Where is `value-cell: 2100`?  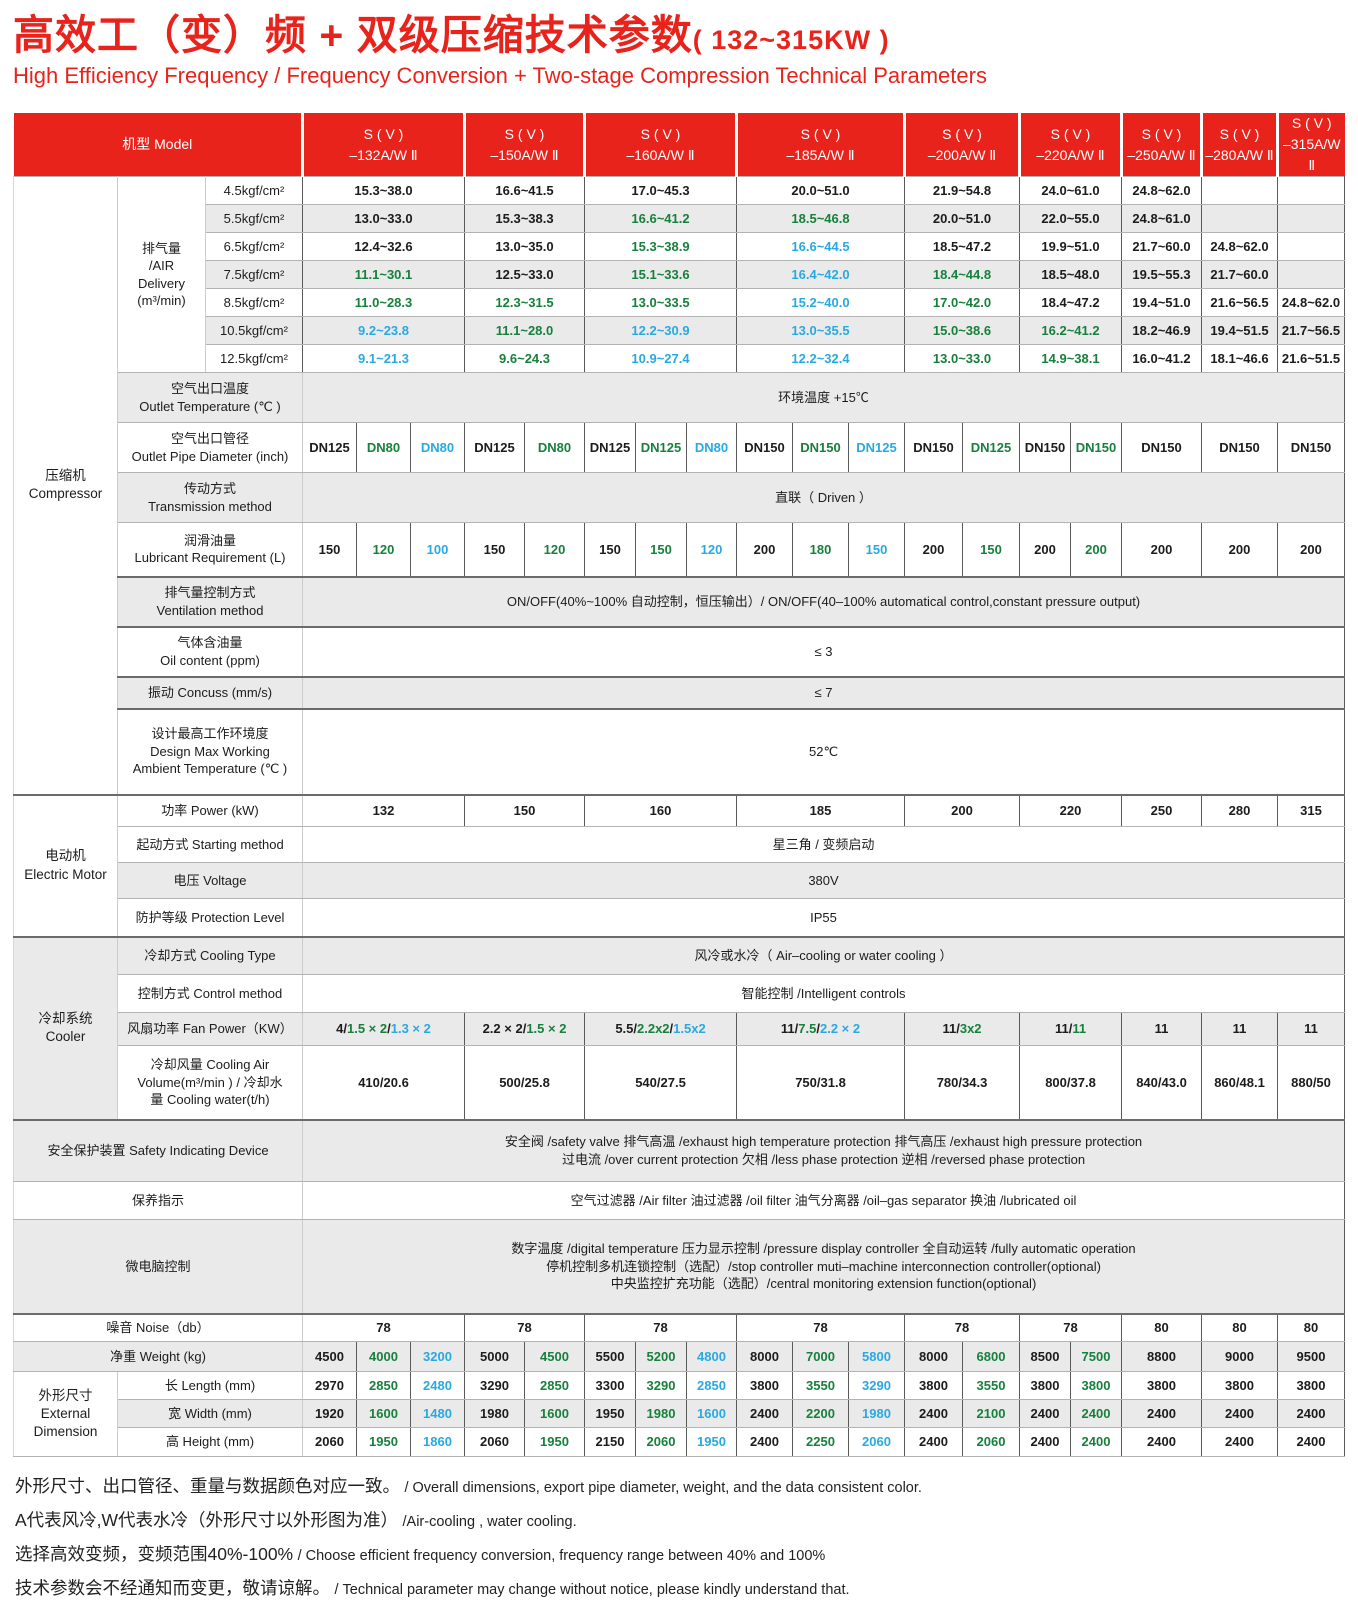 value-cell: 2100 is located at coordinates (991, 1414).